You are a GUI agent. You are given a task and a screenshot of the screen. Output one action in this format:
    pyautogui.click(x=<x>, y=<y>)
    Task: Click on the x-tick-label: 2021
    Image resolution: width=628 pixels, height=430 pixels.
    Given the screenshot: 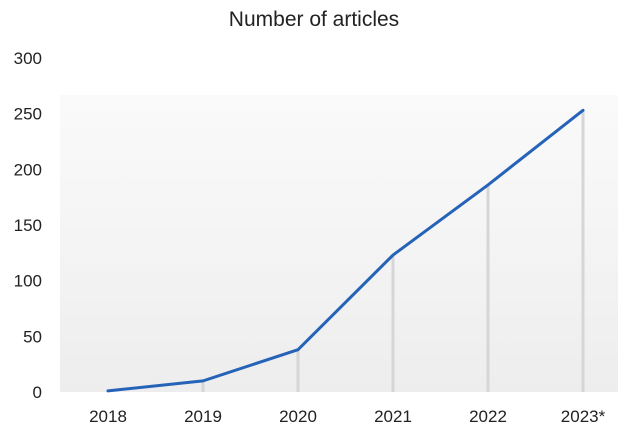 What is the action you would take?
    pyautogui.click(x=393, y=416)
    